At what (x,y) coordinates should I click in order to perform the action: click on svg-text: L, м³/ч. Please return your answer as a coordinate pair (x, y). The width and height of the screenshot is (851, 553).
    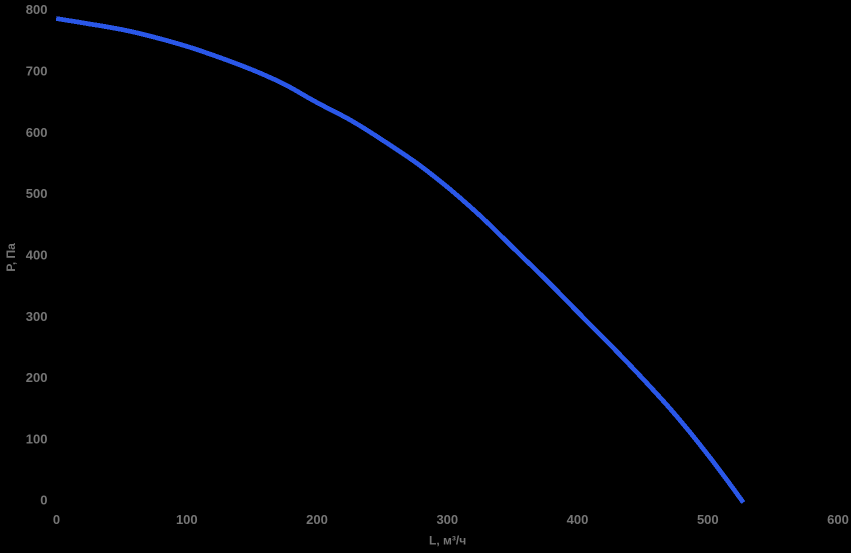
    Looking at the image, I should click on (447, 541).